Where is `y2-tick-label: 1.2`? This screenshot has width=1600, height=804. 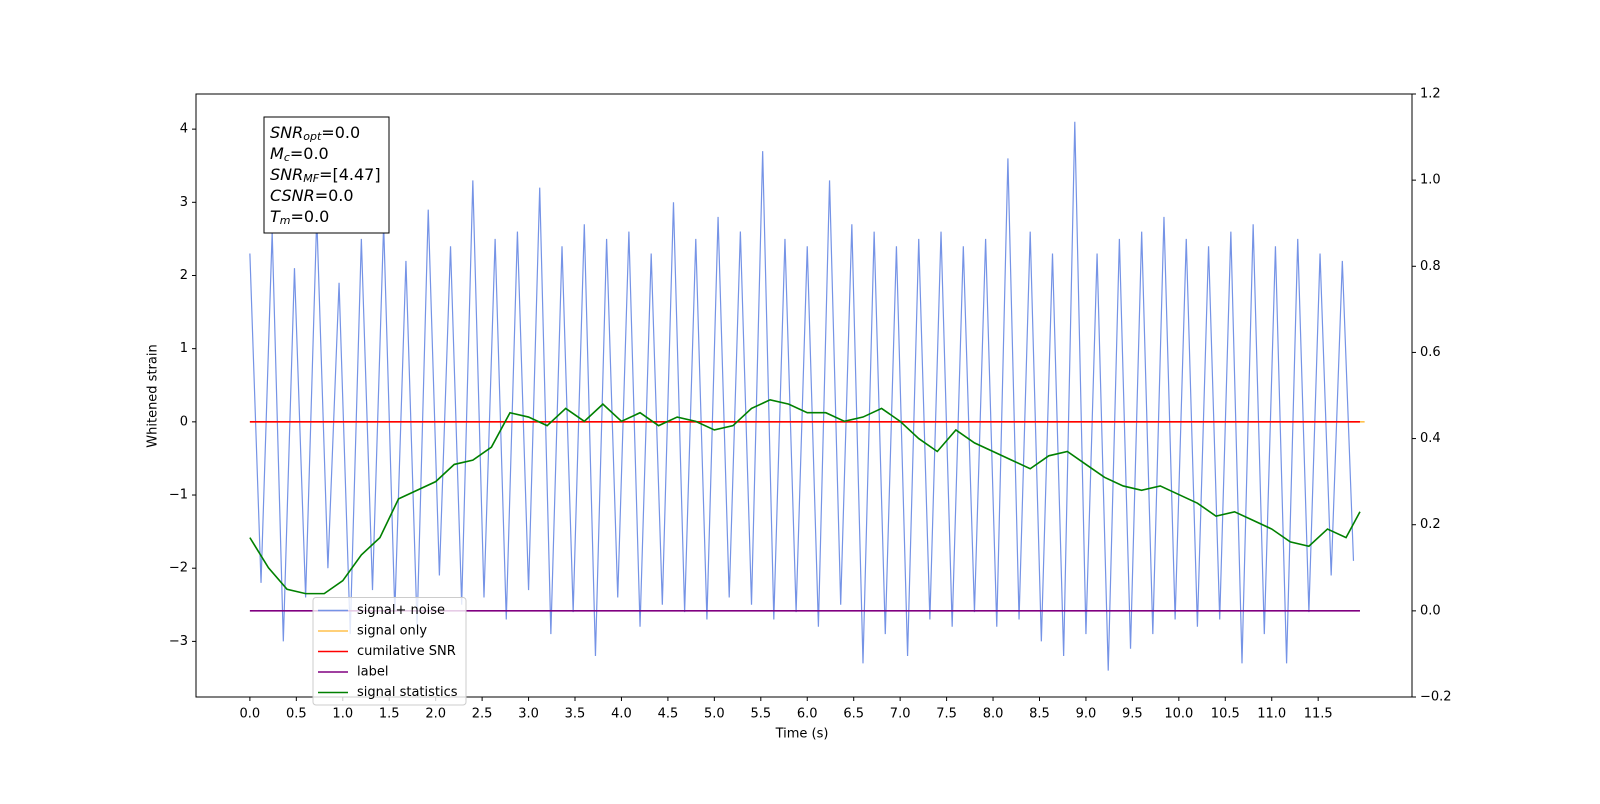
y2-tick-label: 1.2 is located at coordinates (1430, 94).